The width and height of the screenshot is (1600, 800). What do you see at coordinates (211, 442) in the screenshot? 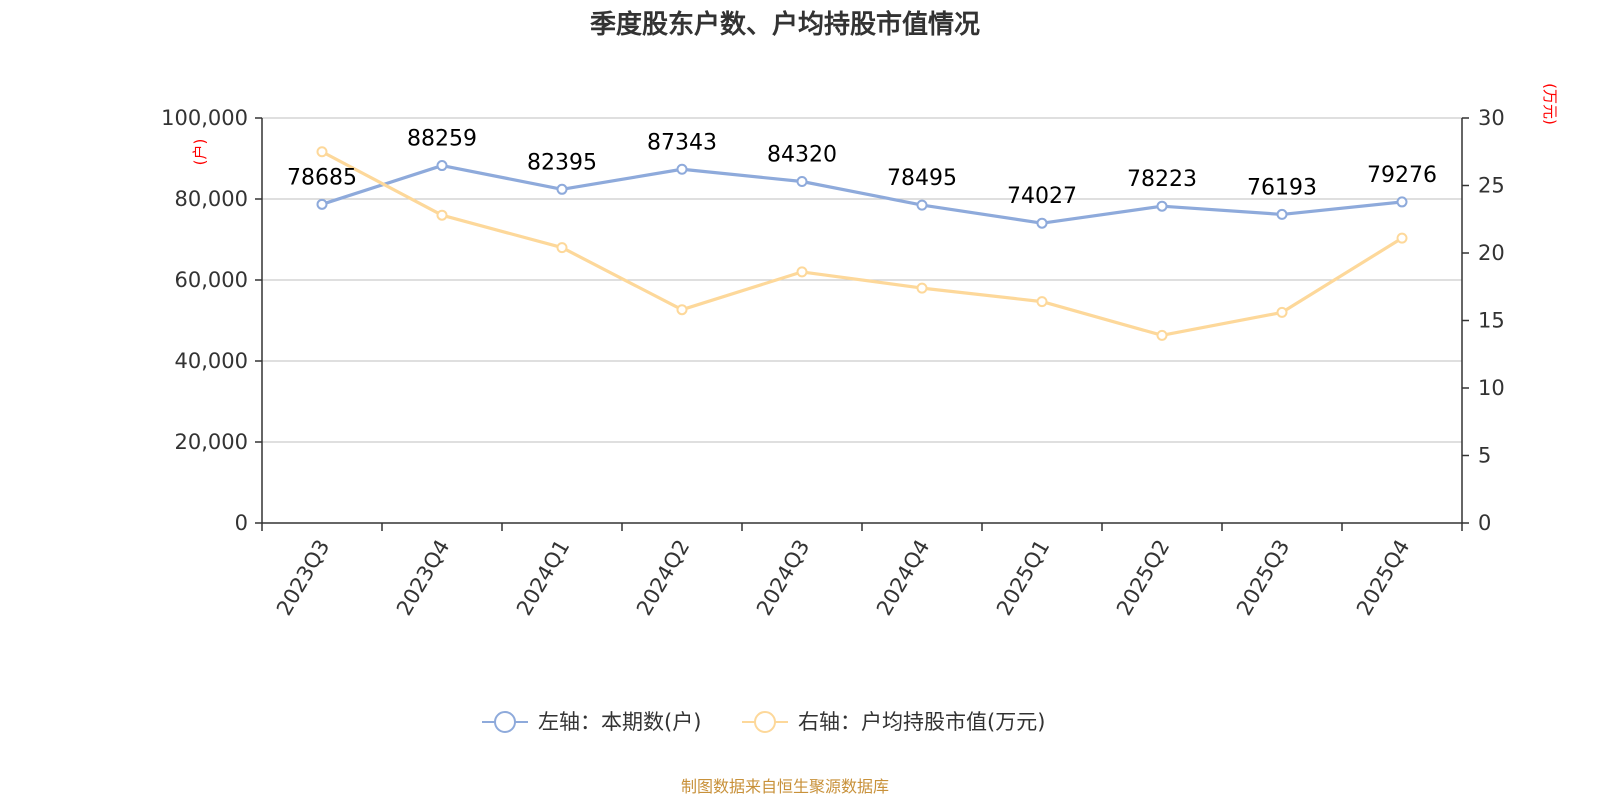
I see `left-tick-label: 20,000` at bounding box center [211, 442].